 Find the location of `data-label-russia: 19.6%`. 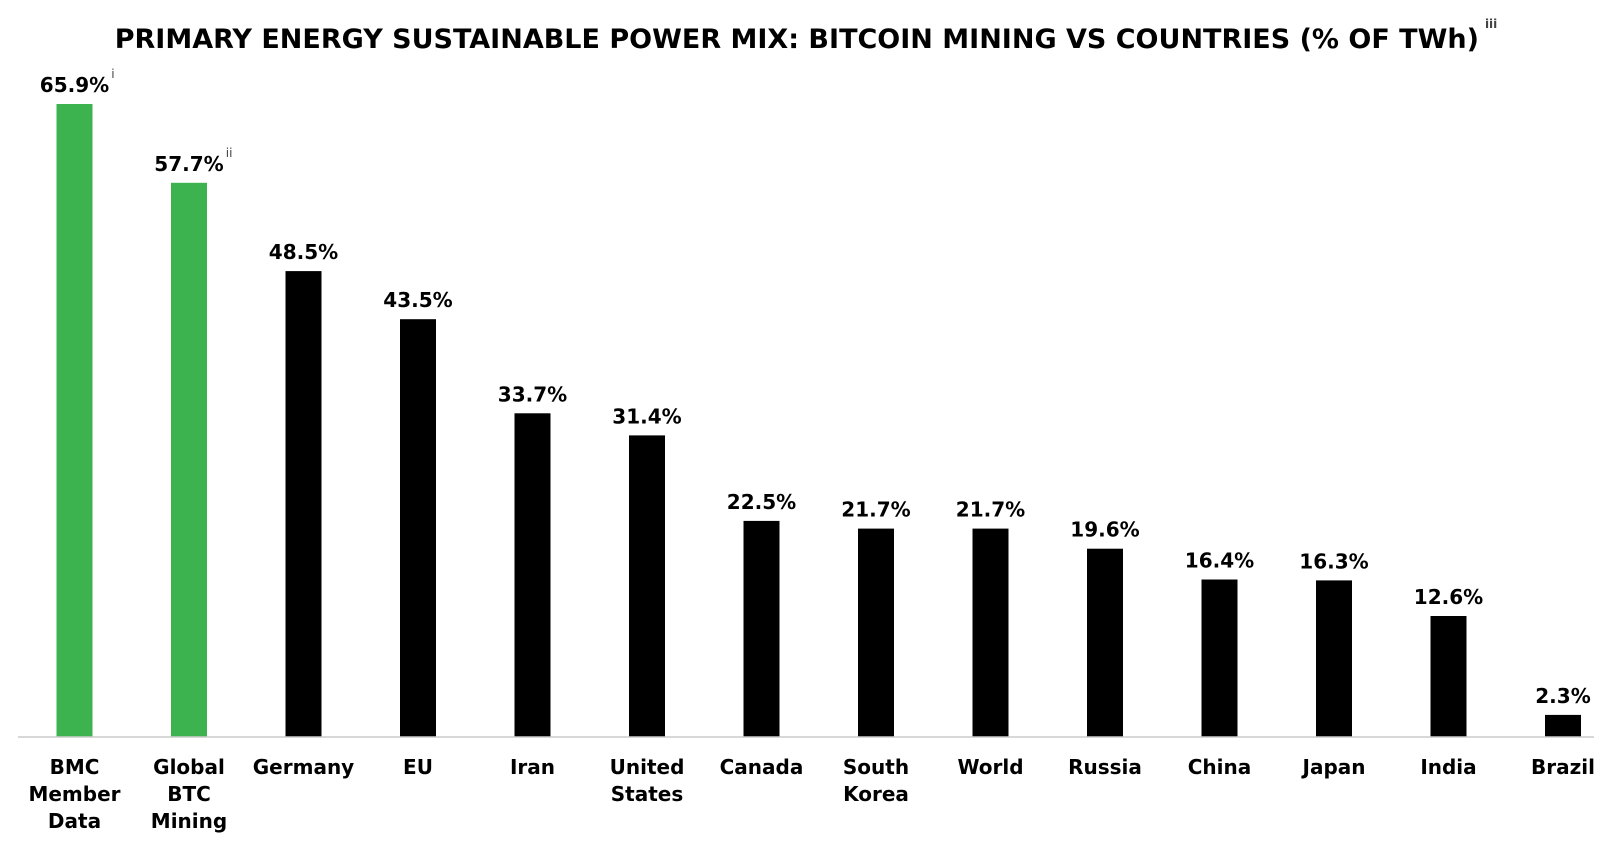

data-label-russia: 19.6% is located at coordinates (1104, 530).